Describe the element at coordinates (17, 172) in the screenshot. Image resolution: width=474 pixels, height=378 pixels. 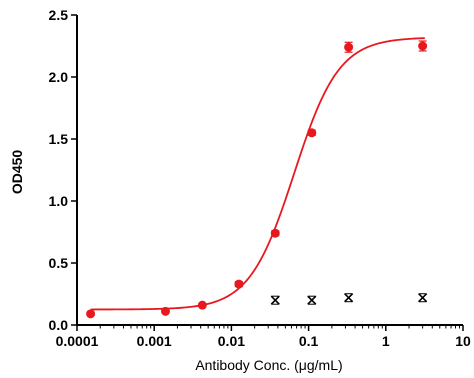
I see `y-axis-title: OD450` at that location.